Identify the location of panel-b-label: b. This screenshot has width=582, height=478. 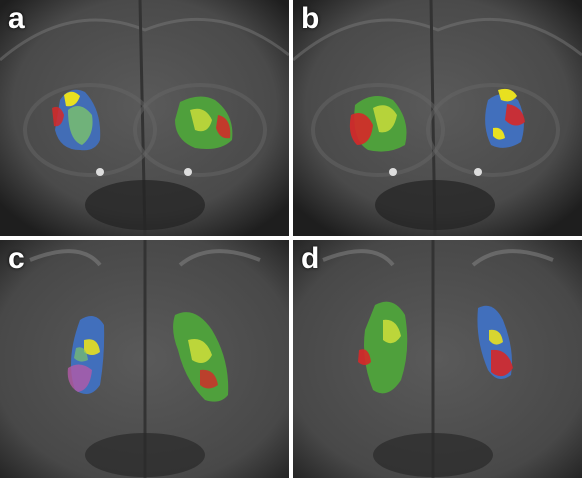
(310, 18).